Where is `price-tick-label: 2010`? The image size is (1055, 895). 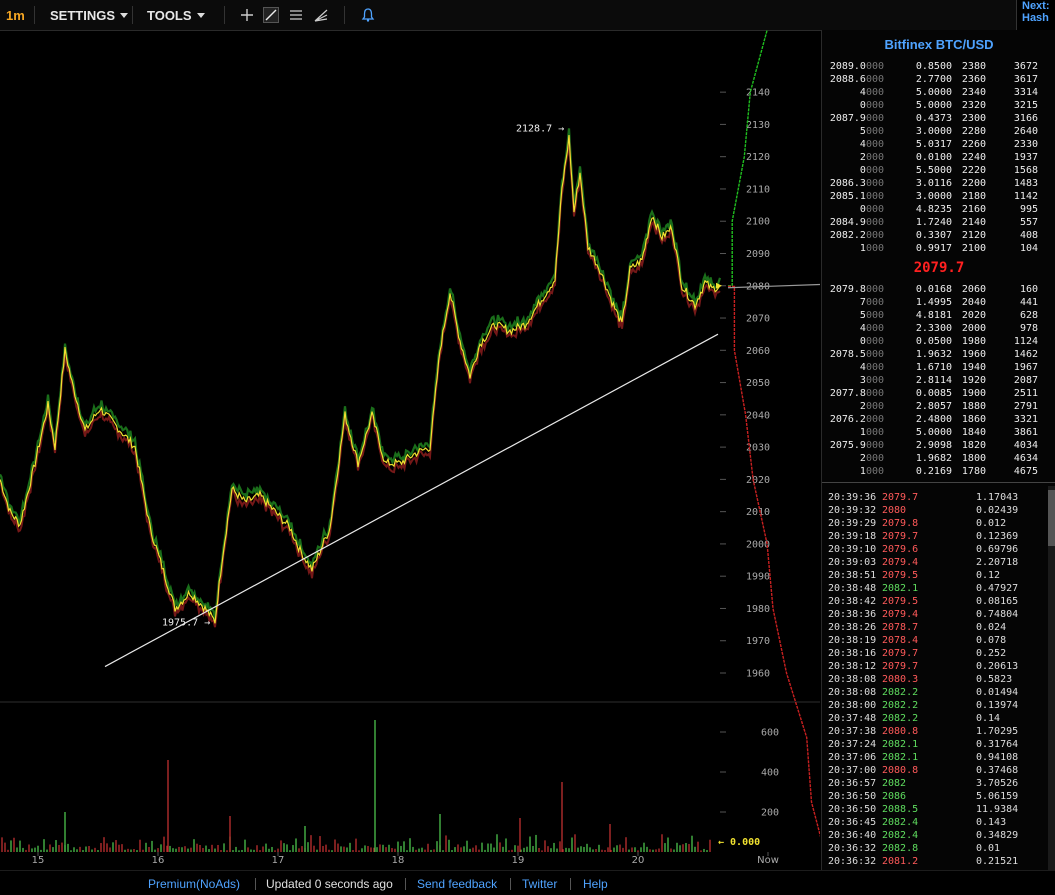
price-tick-label: 2010 is located at coordinates (758, 512).